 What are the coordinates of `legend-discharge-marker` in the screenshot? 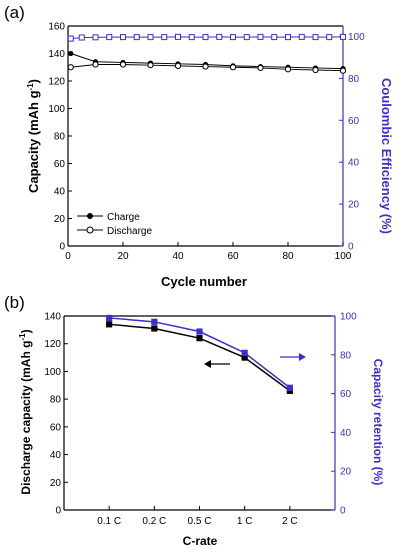 It's located at (90, 230).